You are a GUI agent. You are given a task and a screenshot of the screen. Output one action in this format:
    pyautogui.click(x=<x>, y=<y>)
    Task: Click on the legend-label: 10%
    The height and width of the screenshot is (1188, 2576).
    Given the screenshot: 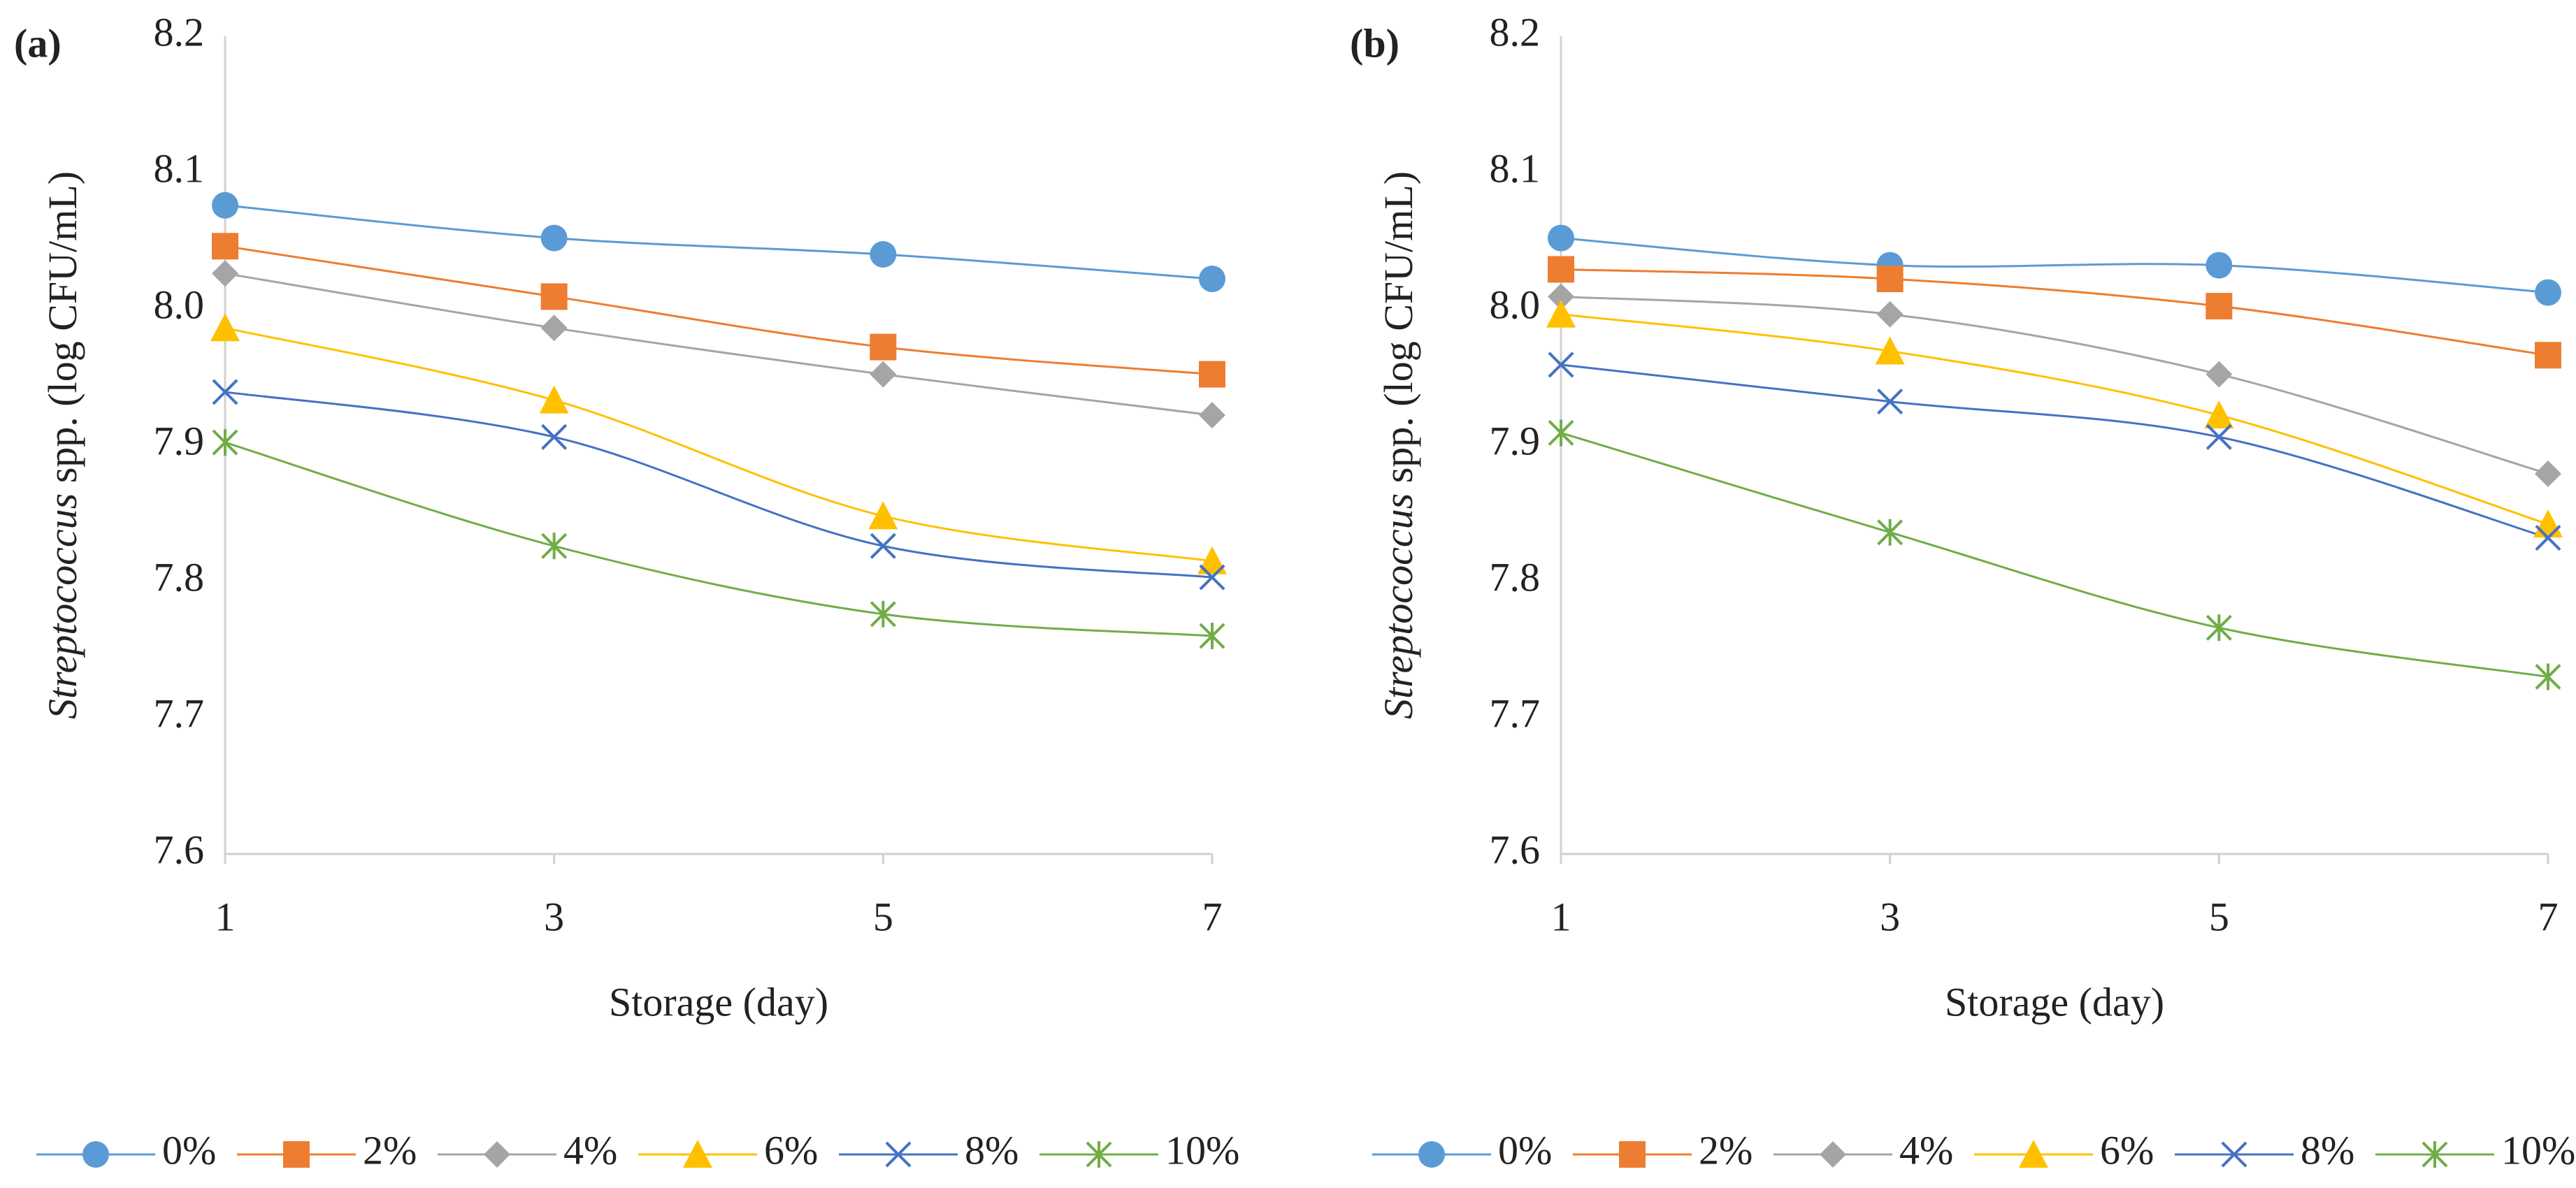 What is the action you would take?
    pyautogui.click(x=1202, y=1150)
    